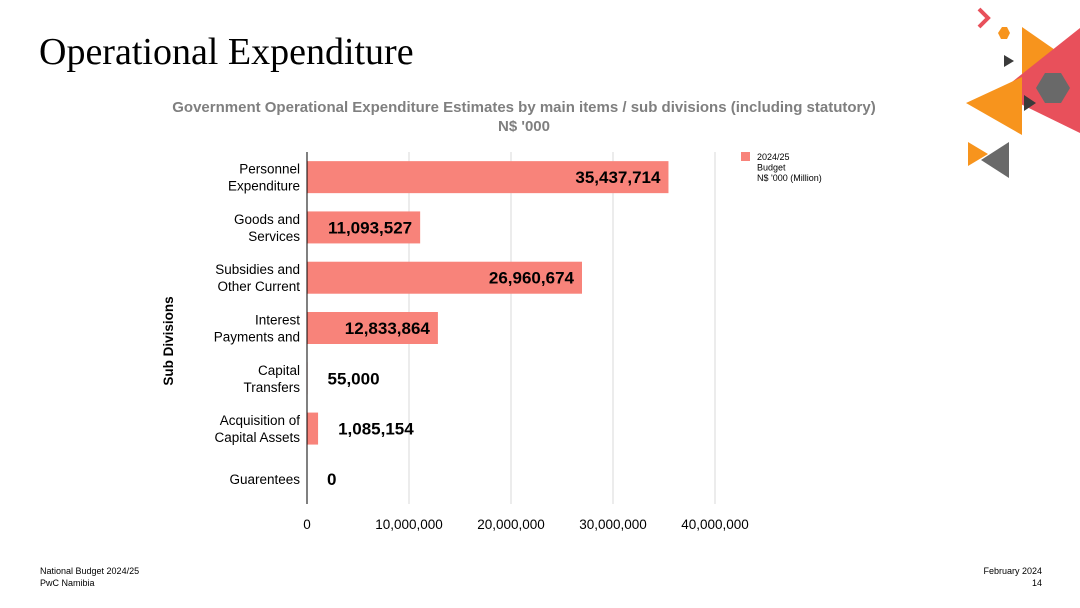 This screenshot has width=1080, height=608. I want to click on category-label-line: Expenditure, so click(264, 186).